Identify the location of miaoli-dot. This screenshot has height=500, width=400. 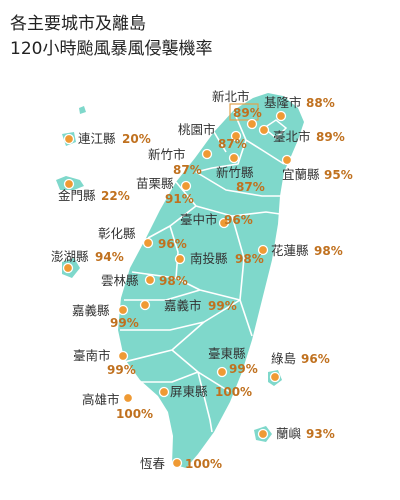
(186, 186).